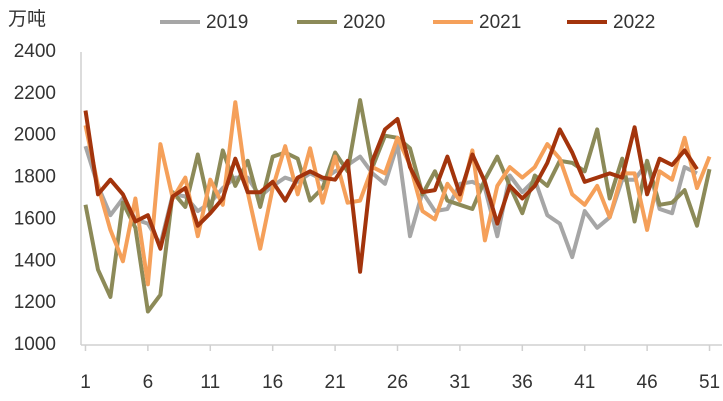  I want to click on legend-label: 2020, so click(364, 22).